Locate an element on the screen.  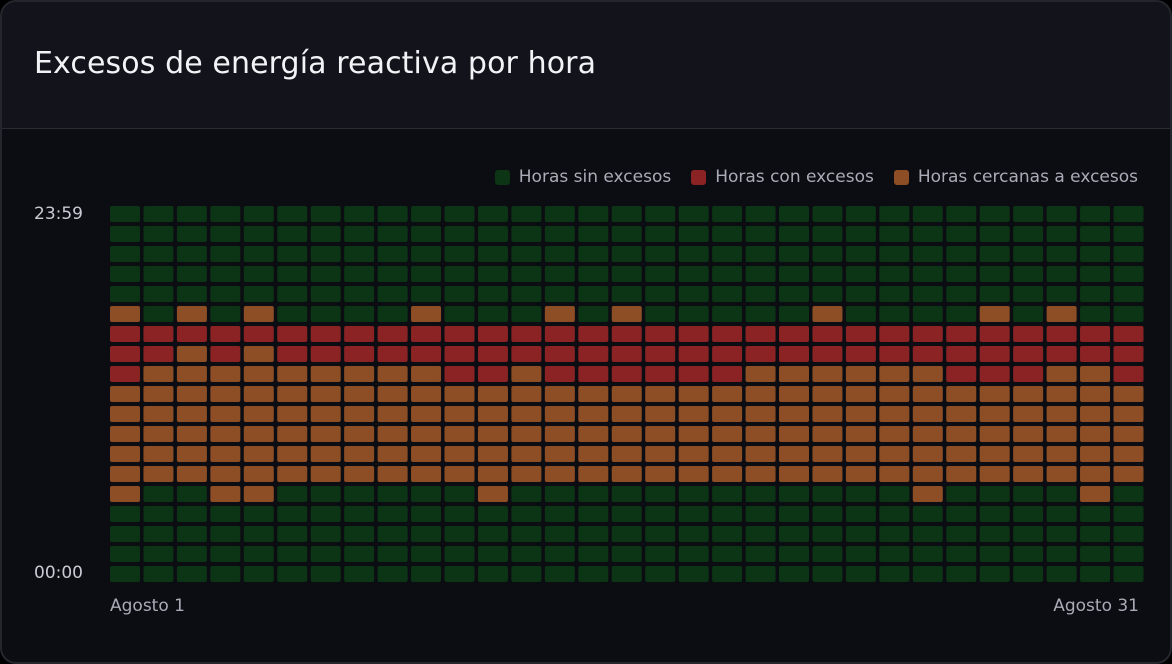
heatmap-cell-day13-h17 is located at coordinates (526, 234).